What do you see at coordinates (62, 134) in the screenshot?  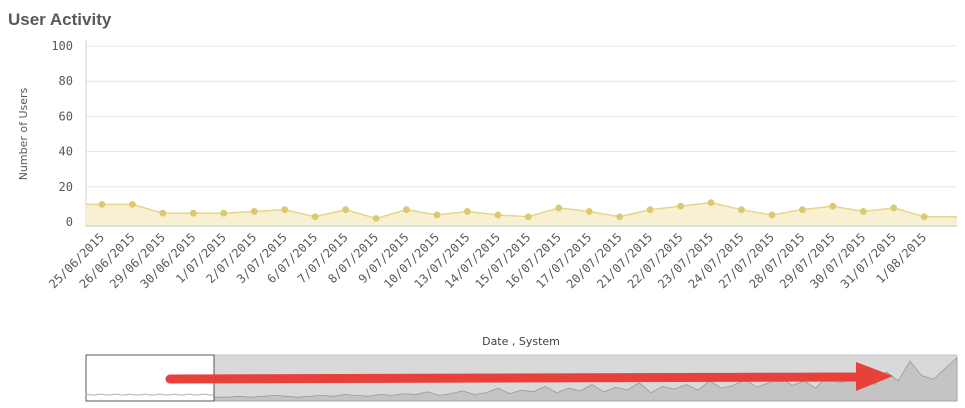 I see `y-axis: 100 80 60 40 20 0` at bounding box center [62, 134].